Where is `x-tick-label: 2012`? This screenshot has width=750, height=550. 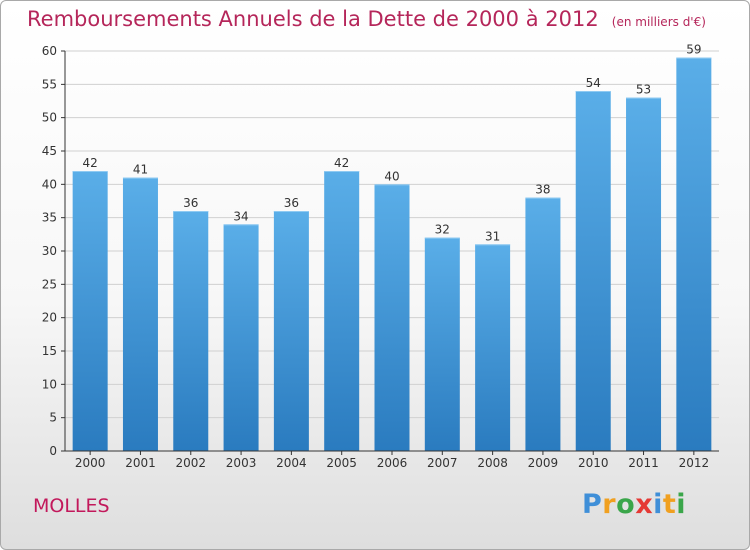
x-tick-label: 2012 is located at coordinates (694, 463).